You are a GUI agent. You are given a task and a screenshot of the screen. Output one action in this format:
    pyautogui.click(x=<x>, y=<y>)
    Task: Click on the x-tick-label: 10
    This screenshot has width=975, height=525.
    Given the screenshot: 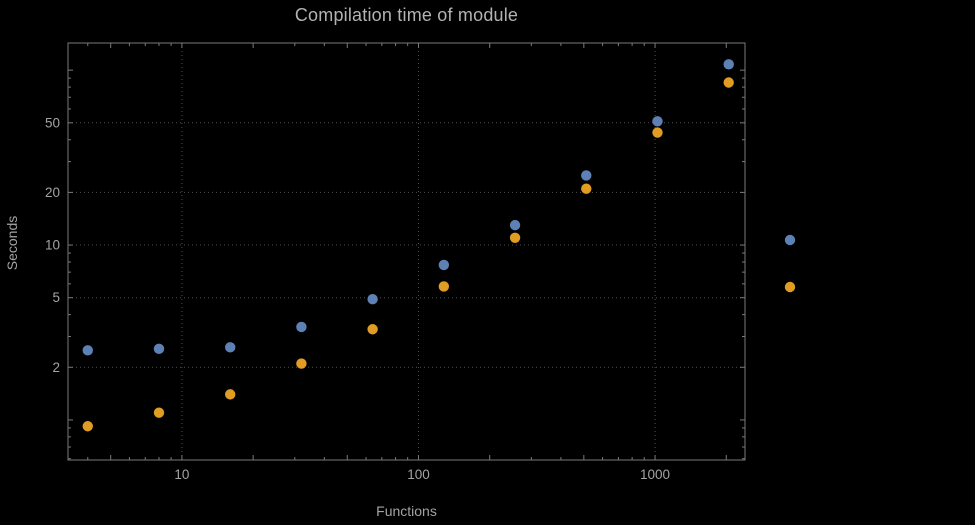 What is the action you would take?
    pyautogui.click(x=181, y=474)
    